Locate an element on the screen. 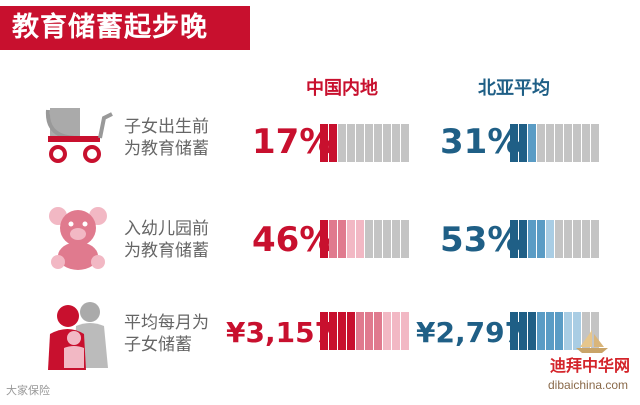 This screenshot has height=405, width=640. watermark-left: 大家保险 is located at coordinates (28, 390).